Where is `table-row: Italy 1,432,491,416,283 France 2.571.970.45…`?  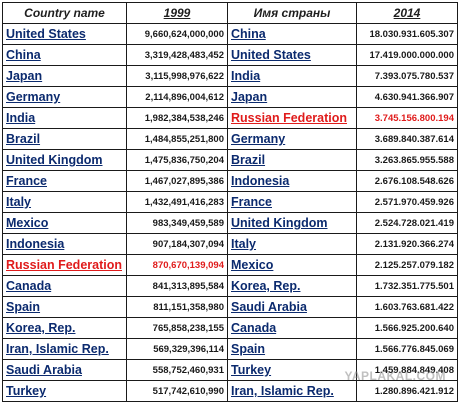
table-row: Italy 1,432,491,416,283 France 2.571.970.45… is located at coordinates (230, 202).